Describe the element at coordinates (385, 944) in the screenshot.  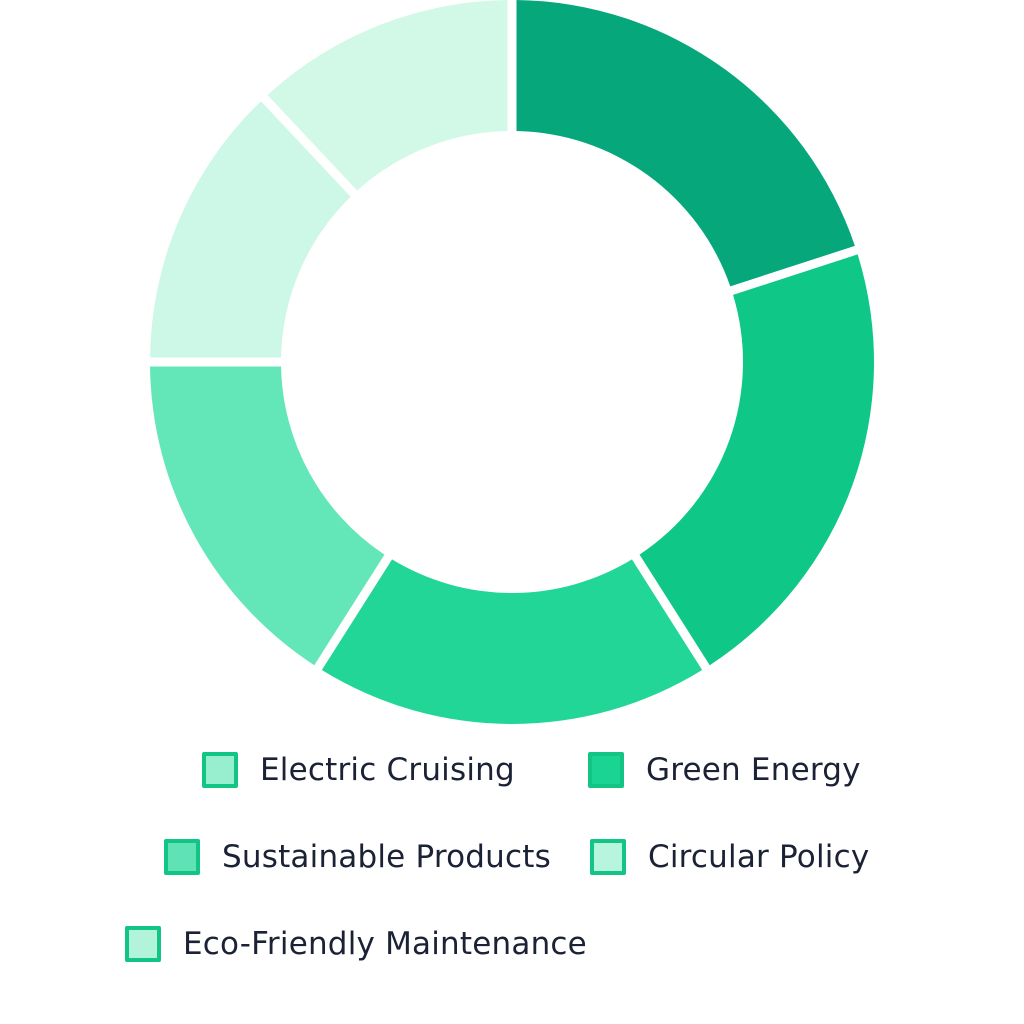
I see `legend-label-eco-friendly-maintenance: Eco-Friendly Maintenance` at that location.